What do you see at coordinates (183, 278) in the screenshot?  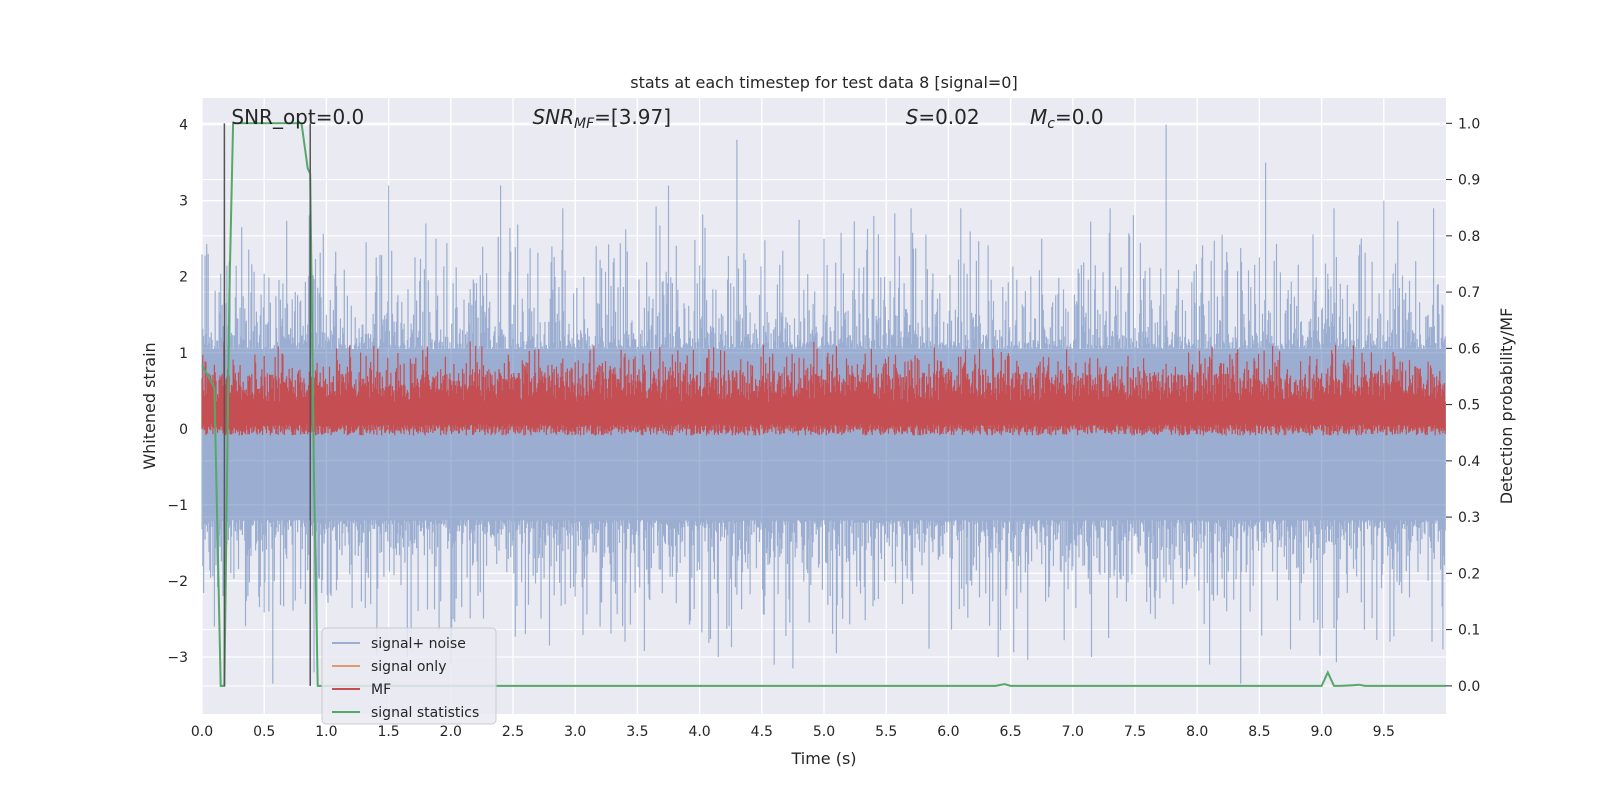 I see `y-tick-label: 2` at bounding box center [183, 278].